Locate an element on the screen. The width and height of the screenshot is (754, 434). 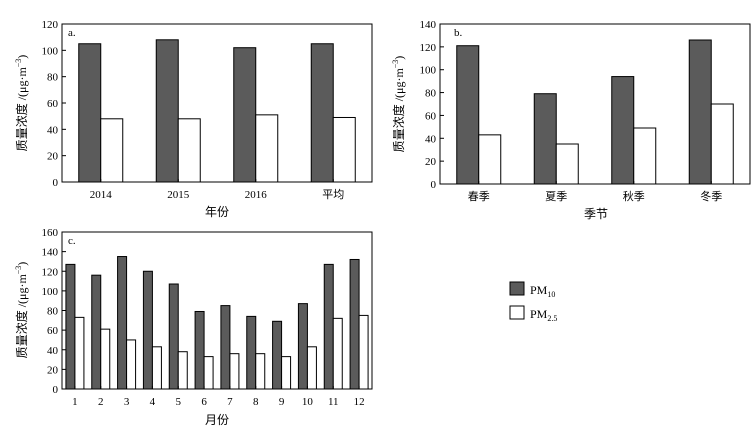
panel-label: a. is located at coordinates (72, 33).